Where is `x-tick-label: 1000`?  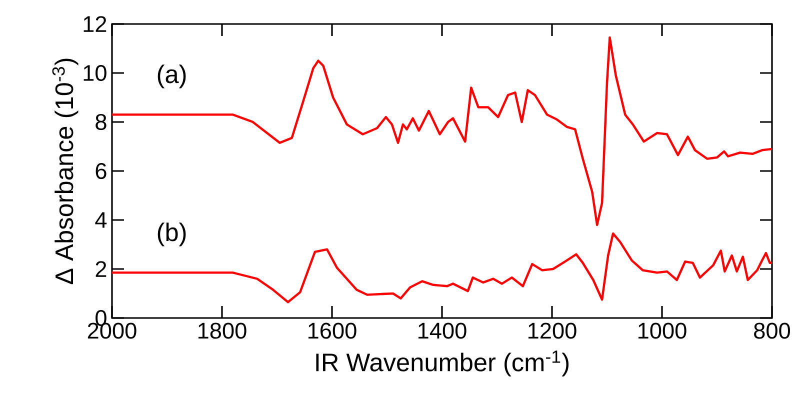 x-tick-label: 1000 is located at coordinates (662, 330).